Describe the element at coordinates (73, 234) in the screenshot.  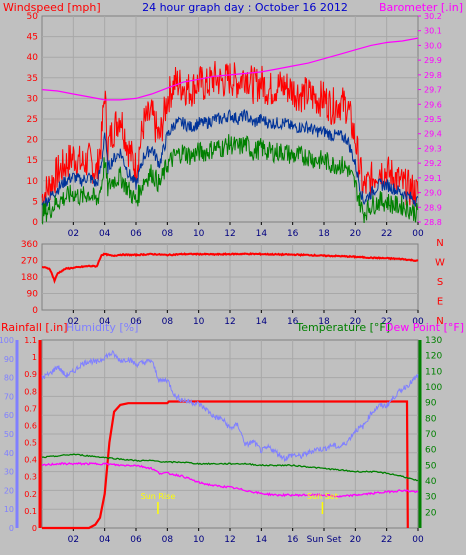
I see `wind-x-tick-label: 02` at that location.